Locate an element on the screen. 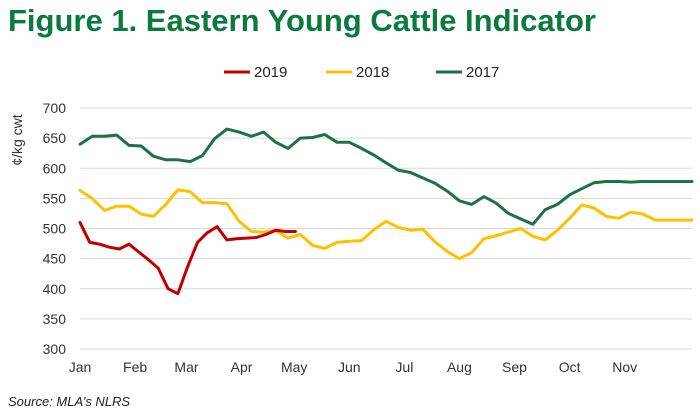 Image resolution: width=700 pixels, height=415 pixels. x-tick-label: Nov is located at coordinates (624, 367).